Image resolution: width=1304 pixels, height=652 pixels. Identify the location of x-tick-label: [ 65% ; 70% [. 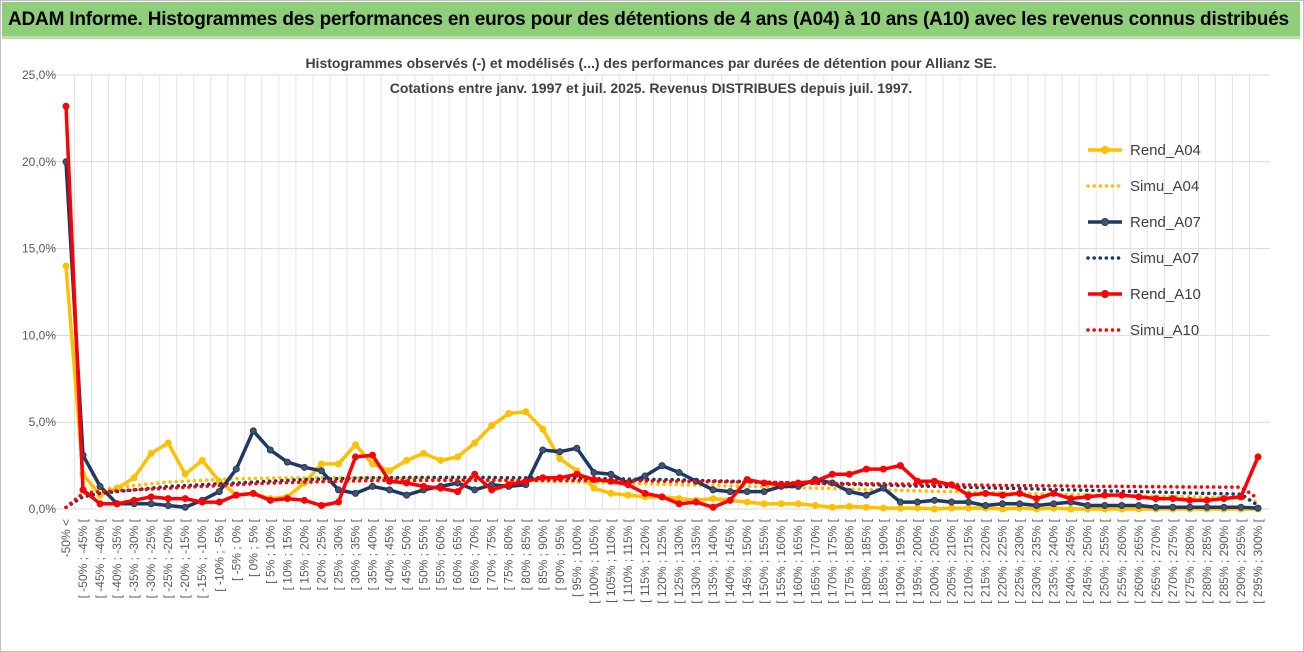
(475, 554).